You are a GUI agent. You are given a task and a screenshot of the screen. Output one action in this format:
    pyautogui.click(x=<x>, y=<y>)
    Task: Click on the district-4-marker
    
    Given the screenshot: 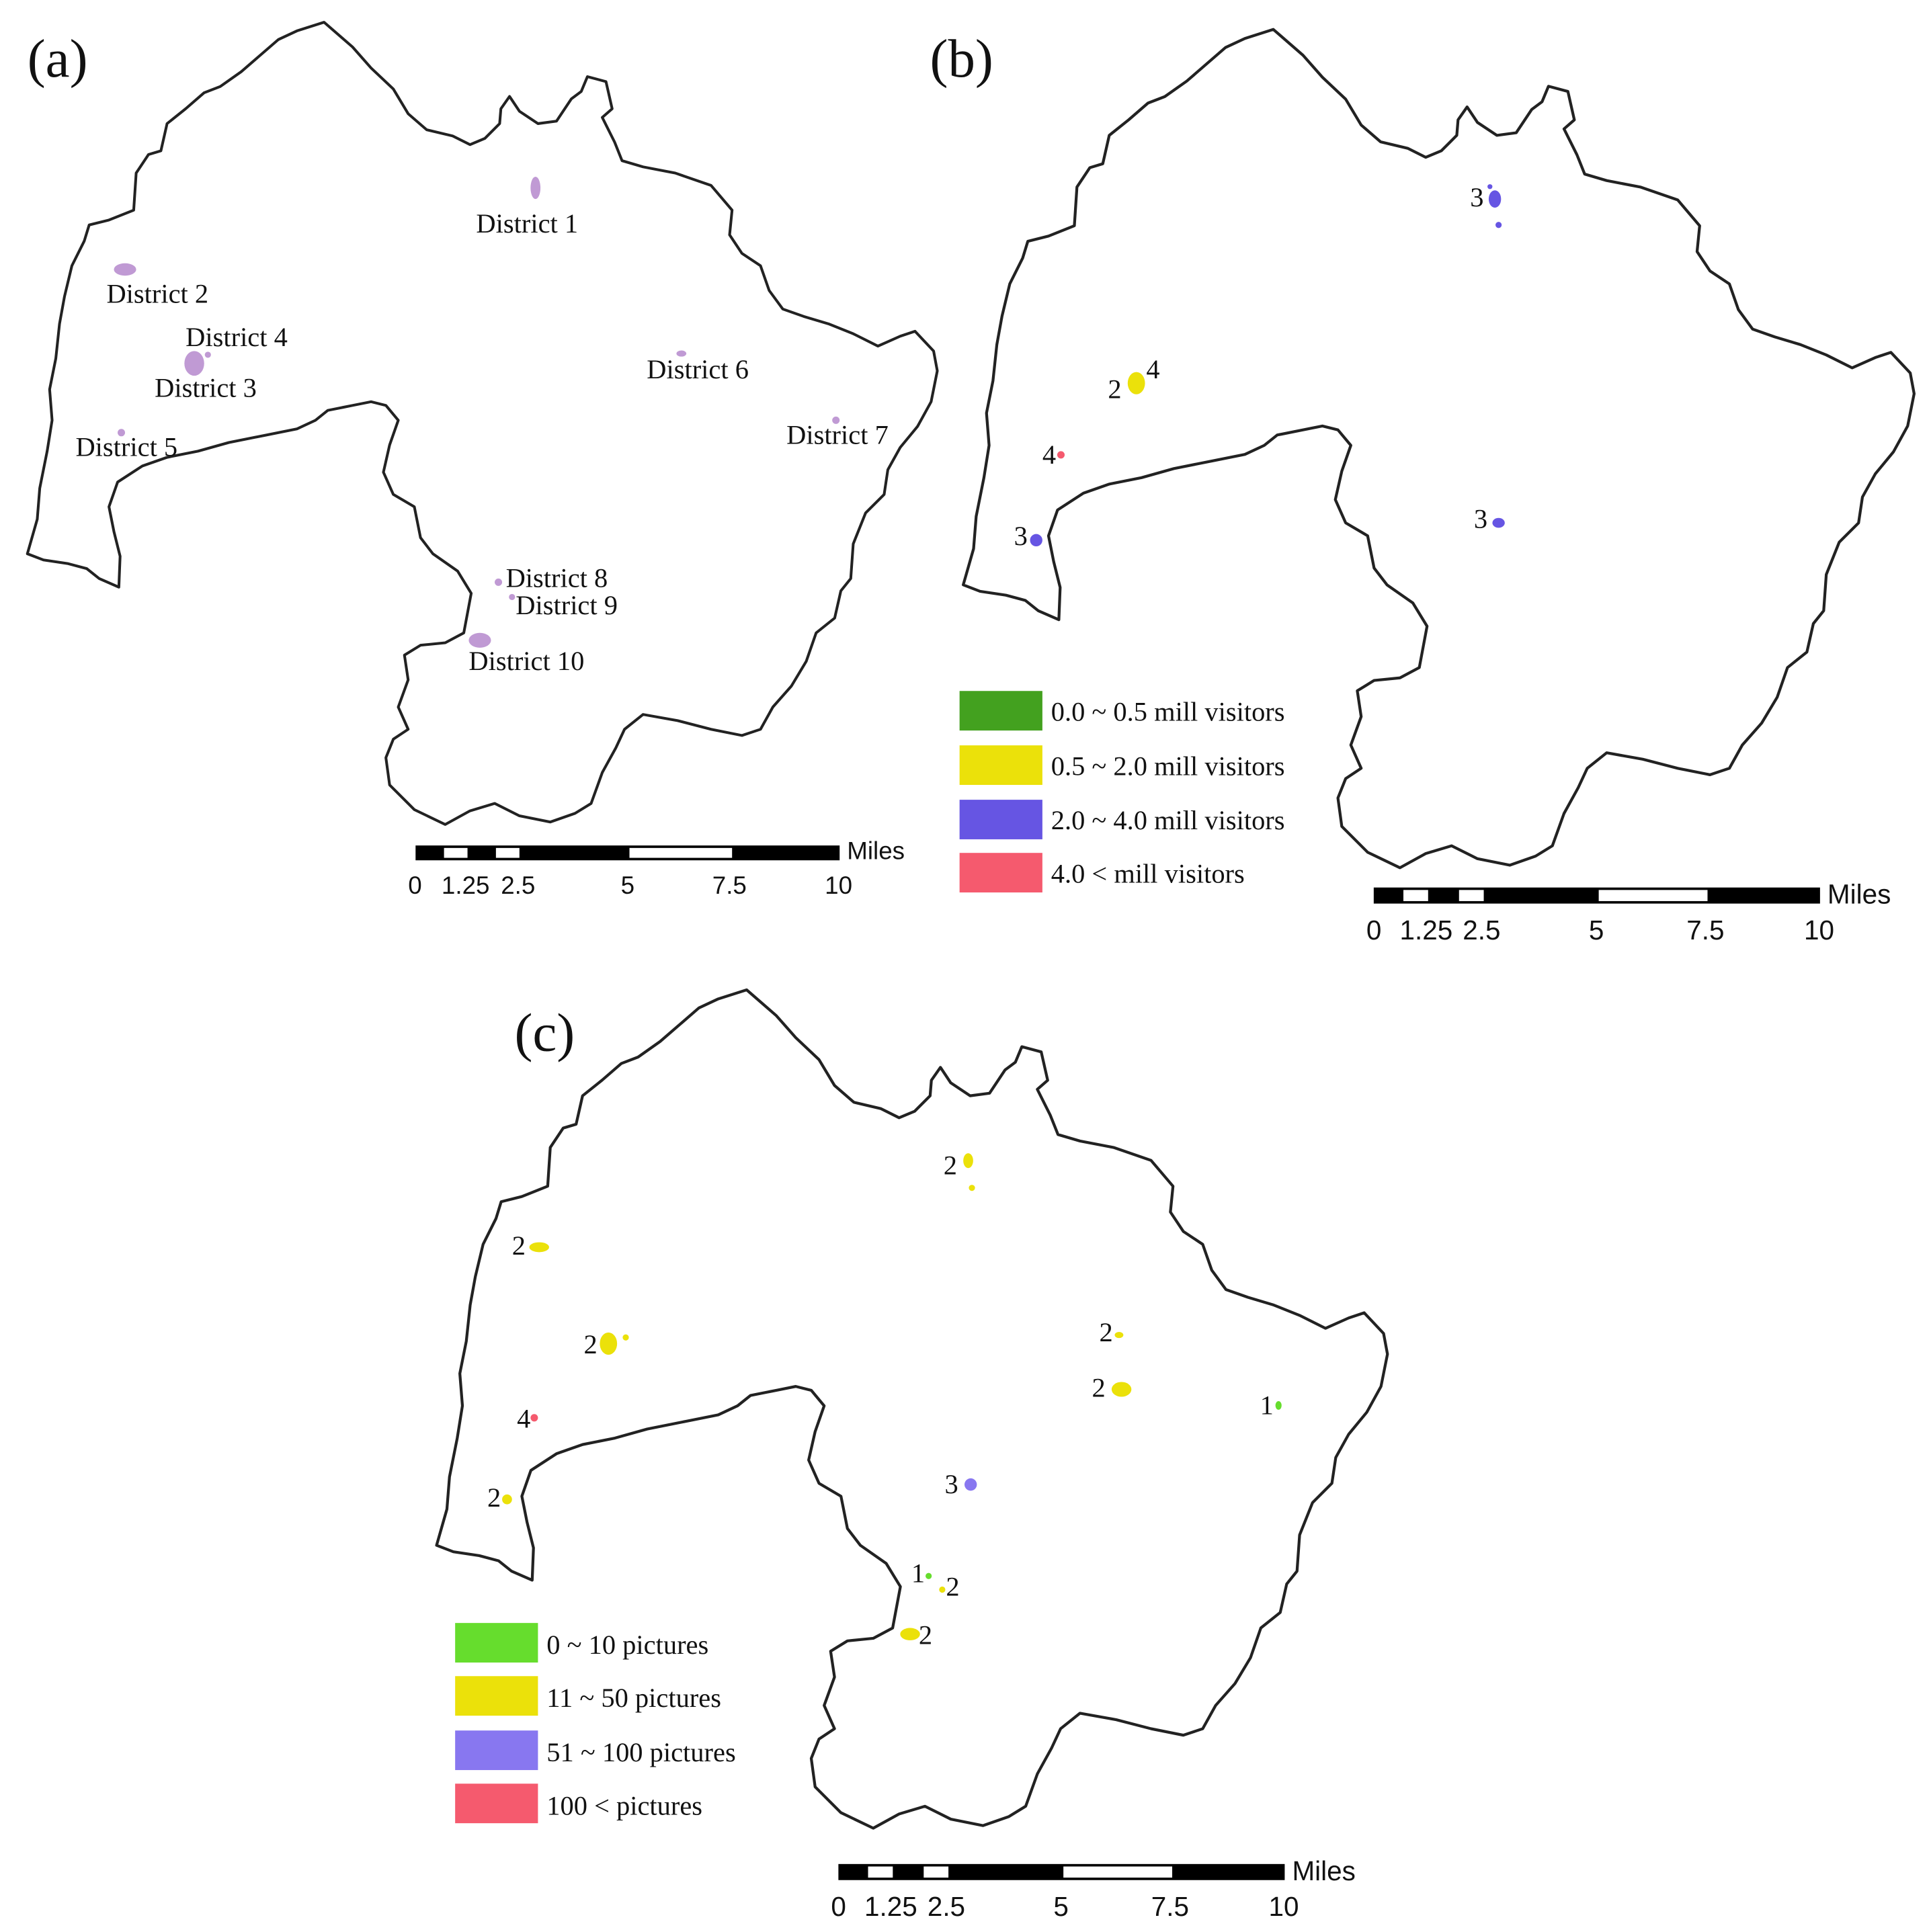 What is the action you would take?
    pyautogui.click(x=207, y=355)
    